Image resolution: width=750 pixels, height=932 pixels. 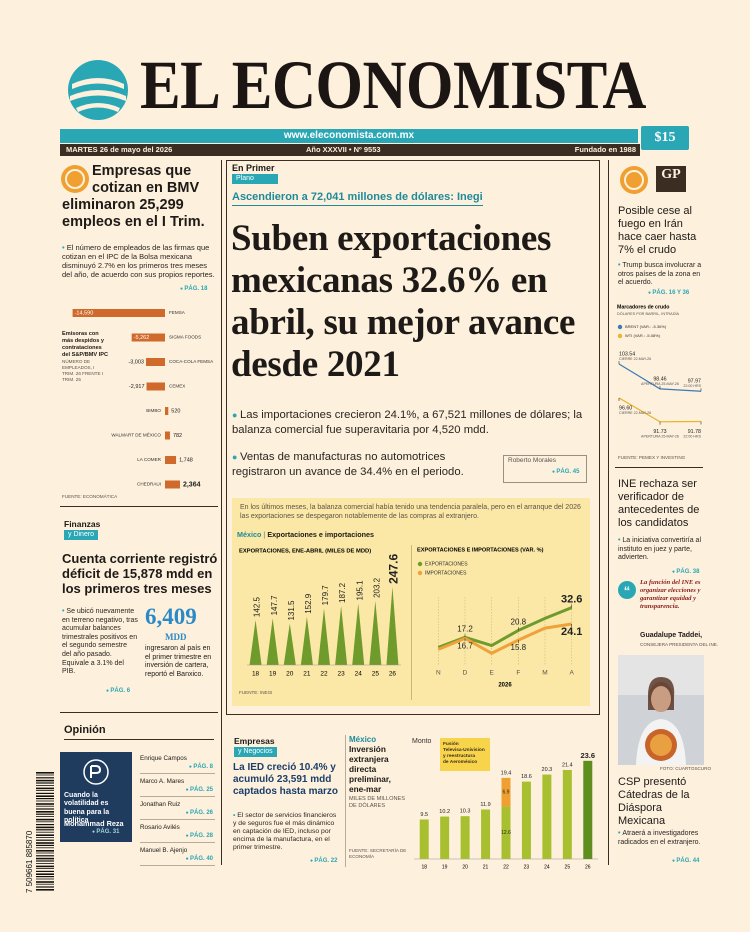 What do you see at coordinates (274, 605) in the screenshot?
I see `value-label: 147.7` at bounding box center [274, 605].